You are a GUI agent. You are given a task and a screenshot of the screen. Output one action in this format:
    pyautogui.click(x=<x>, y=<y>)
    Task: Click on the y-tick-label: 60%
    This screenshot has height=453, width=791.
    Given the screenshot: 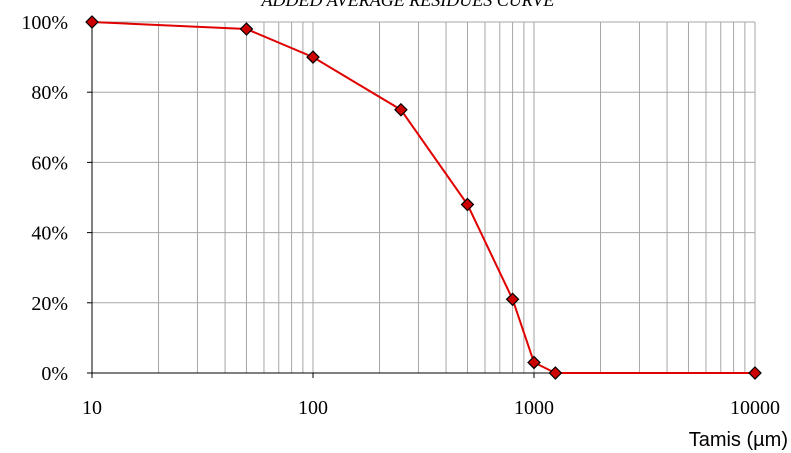 What is the action you would take?
    pyautogui.click(x=49, y=163)
    